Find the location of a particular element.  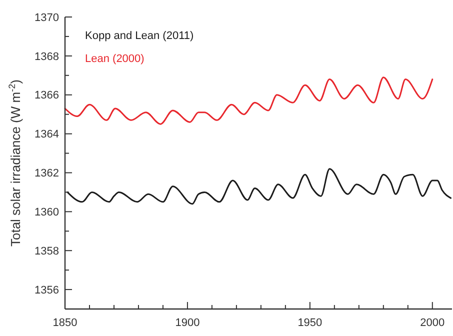

y-tick-label: 1360 is located at coordinates (46, 212).